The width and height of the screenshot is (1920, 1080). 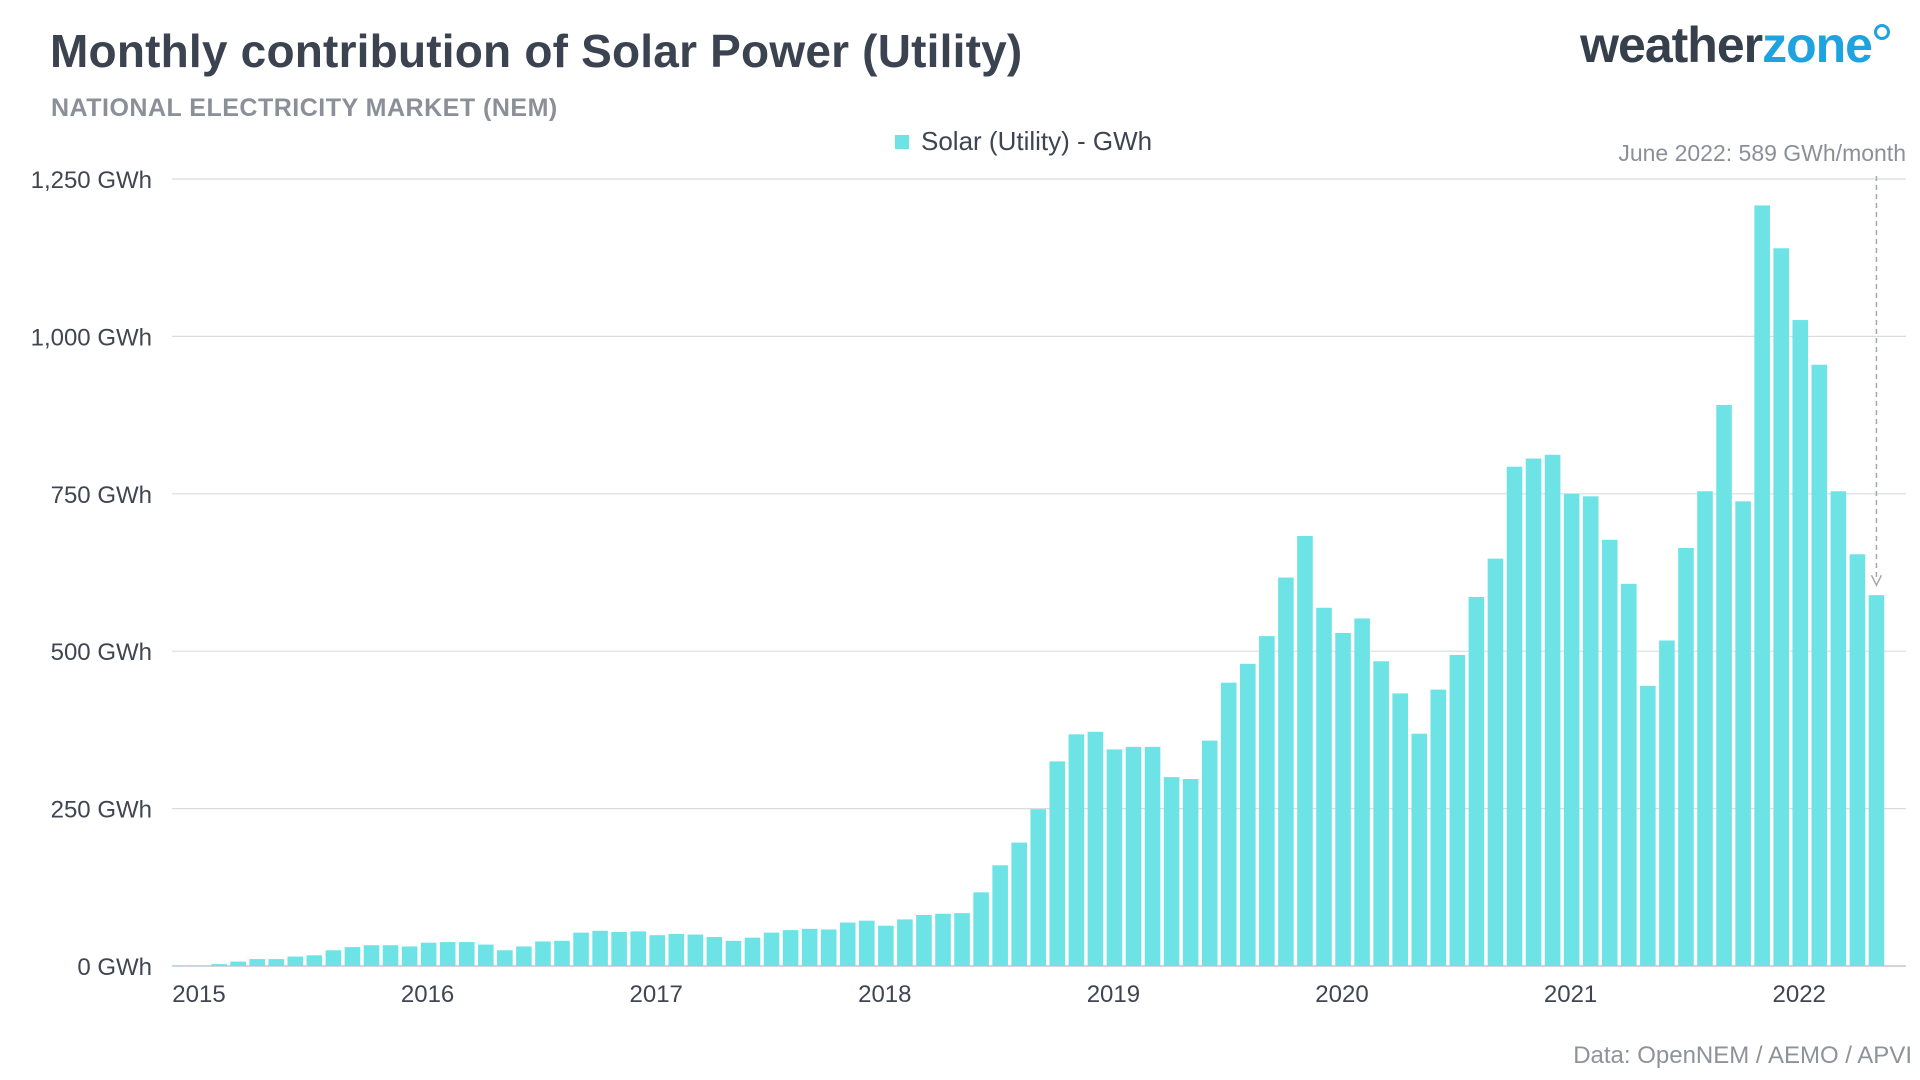 What do you see at coordinates (884, 994) in the screenshot?
I see `x-tick-label: 2018` at bounding box center [884, 994].